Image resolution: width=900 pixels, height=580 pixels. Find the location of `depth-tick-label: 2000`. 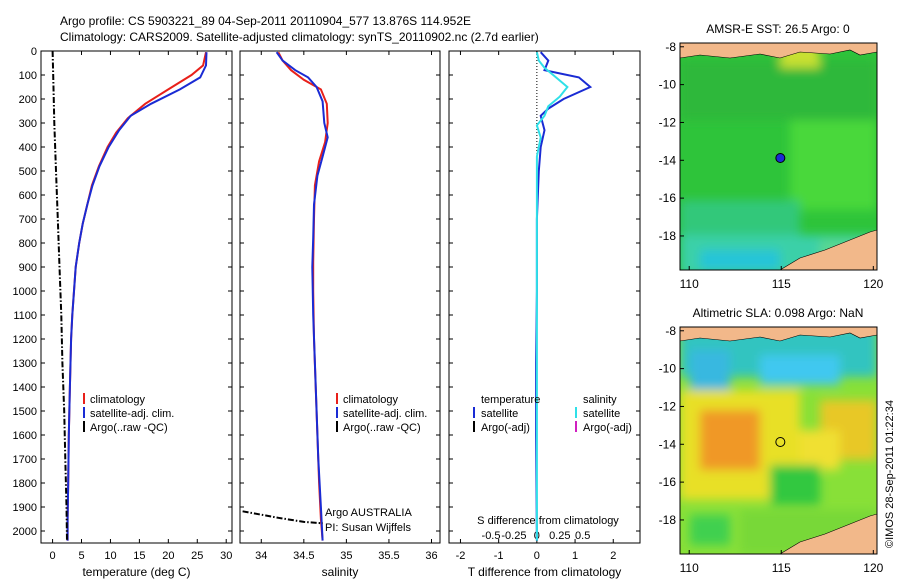

depth-tick-label: 2000 is located at coordinates (25, 532).